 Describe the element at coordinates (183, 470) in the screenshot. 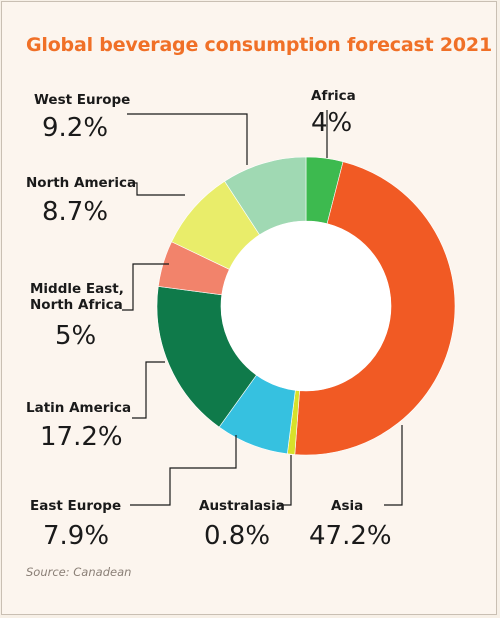

I see `leader-east-europe` at that location.